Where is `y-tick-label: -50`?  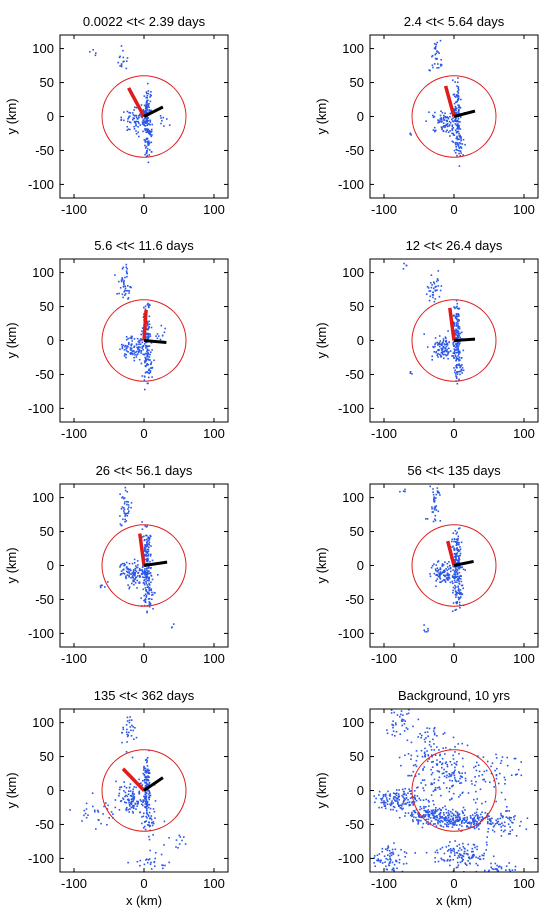
y-tick-label: -50 is located at coordinates (44, 599).